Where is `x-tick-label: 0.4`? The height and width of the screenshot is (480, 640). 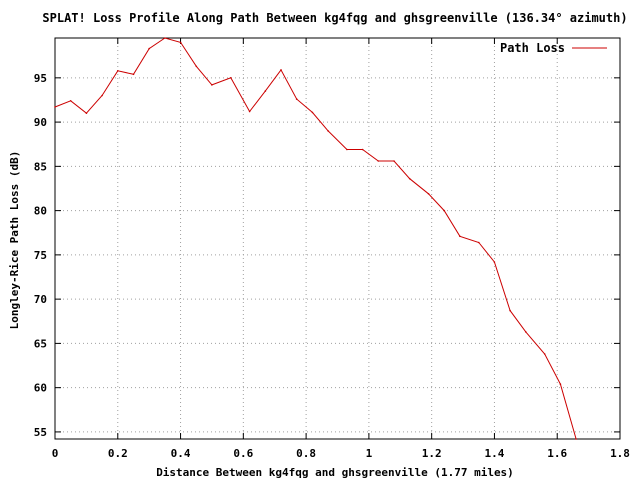
x-tick-label: 0.4 is located at coordinates (181, 453).